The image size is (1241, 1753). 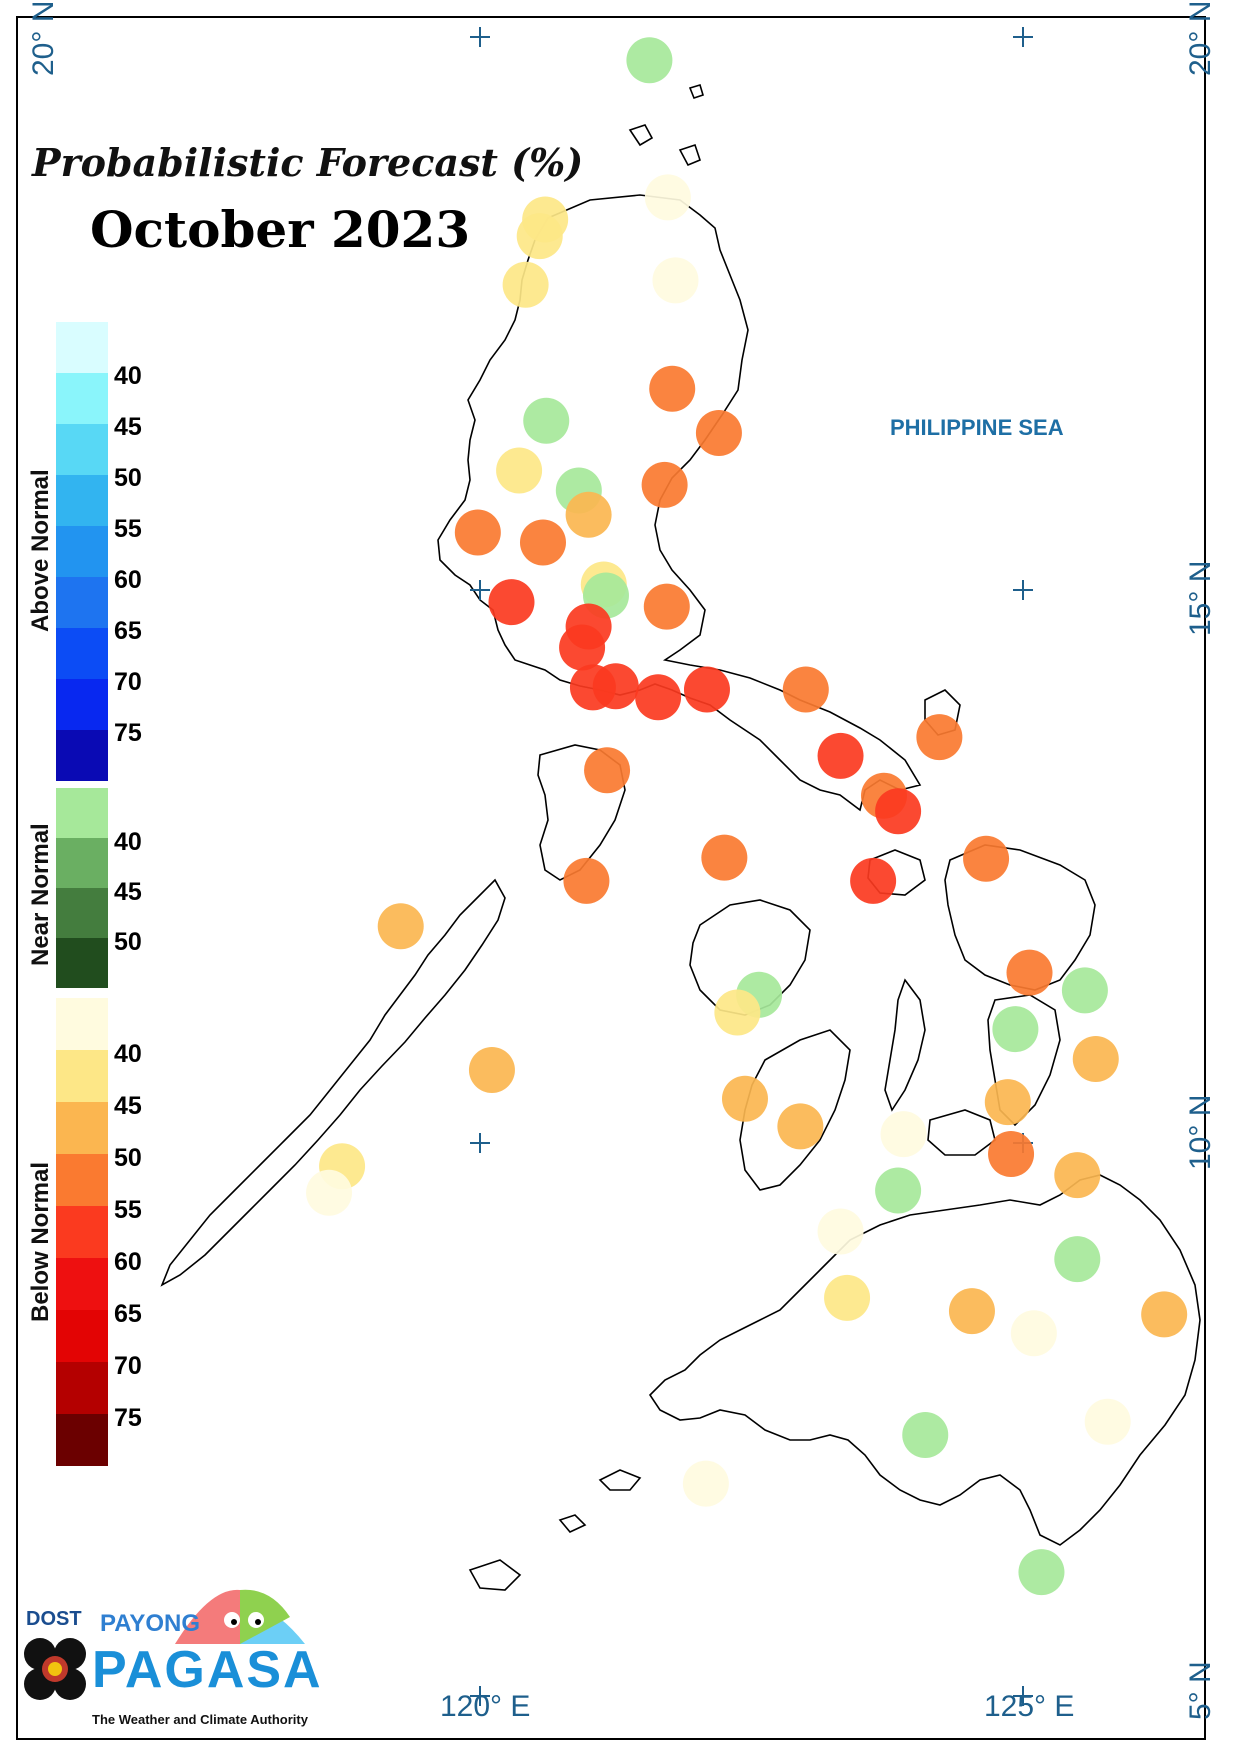 I want to click on legend-tick-above: 70, so click(x=128, y=682).